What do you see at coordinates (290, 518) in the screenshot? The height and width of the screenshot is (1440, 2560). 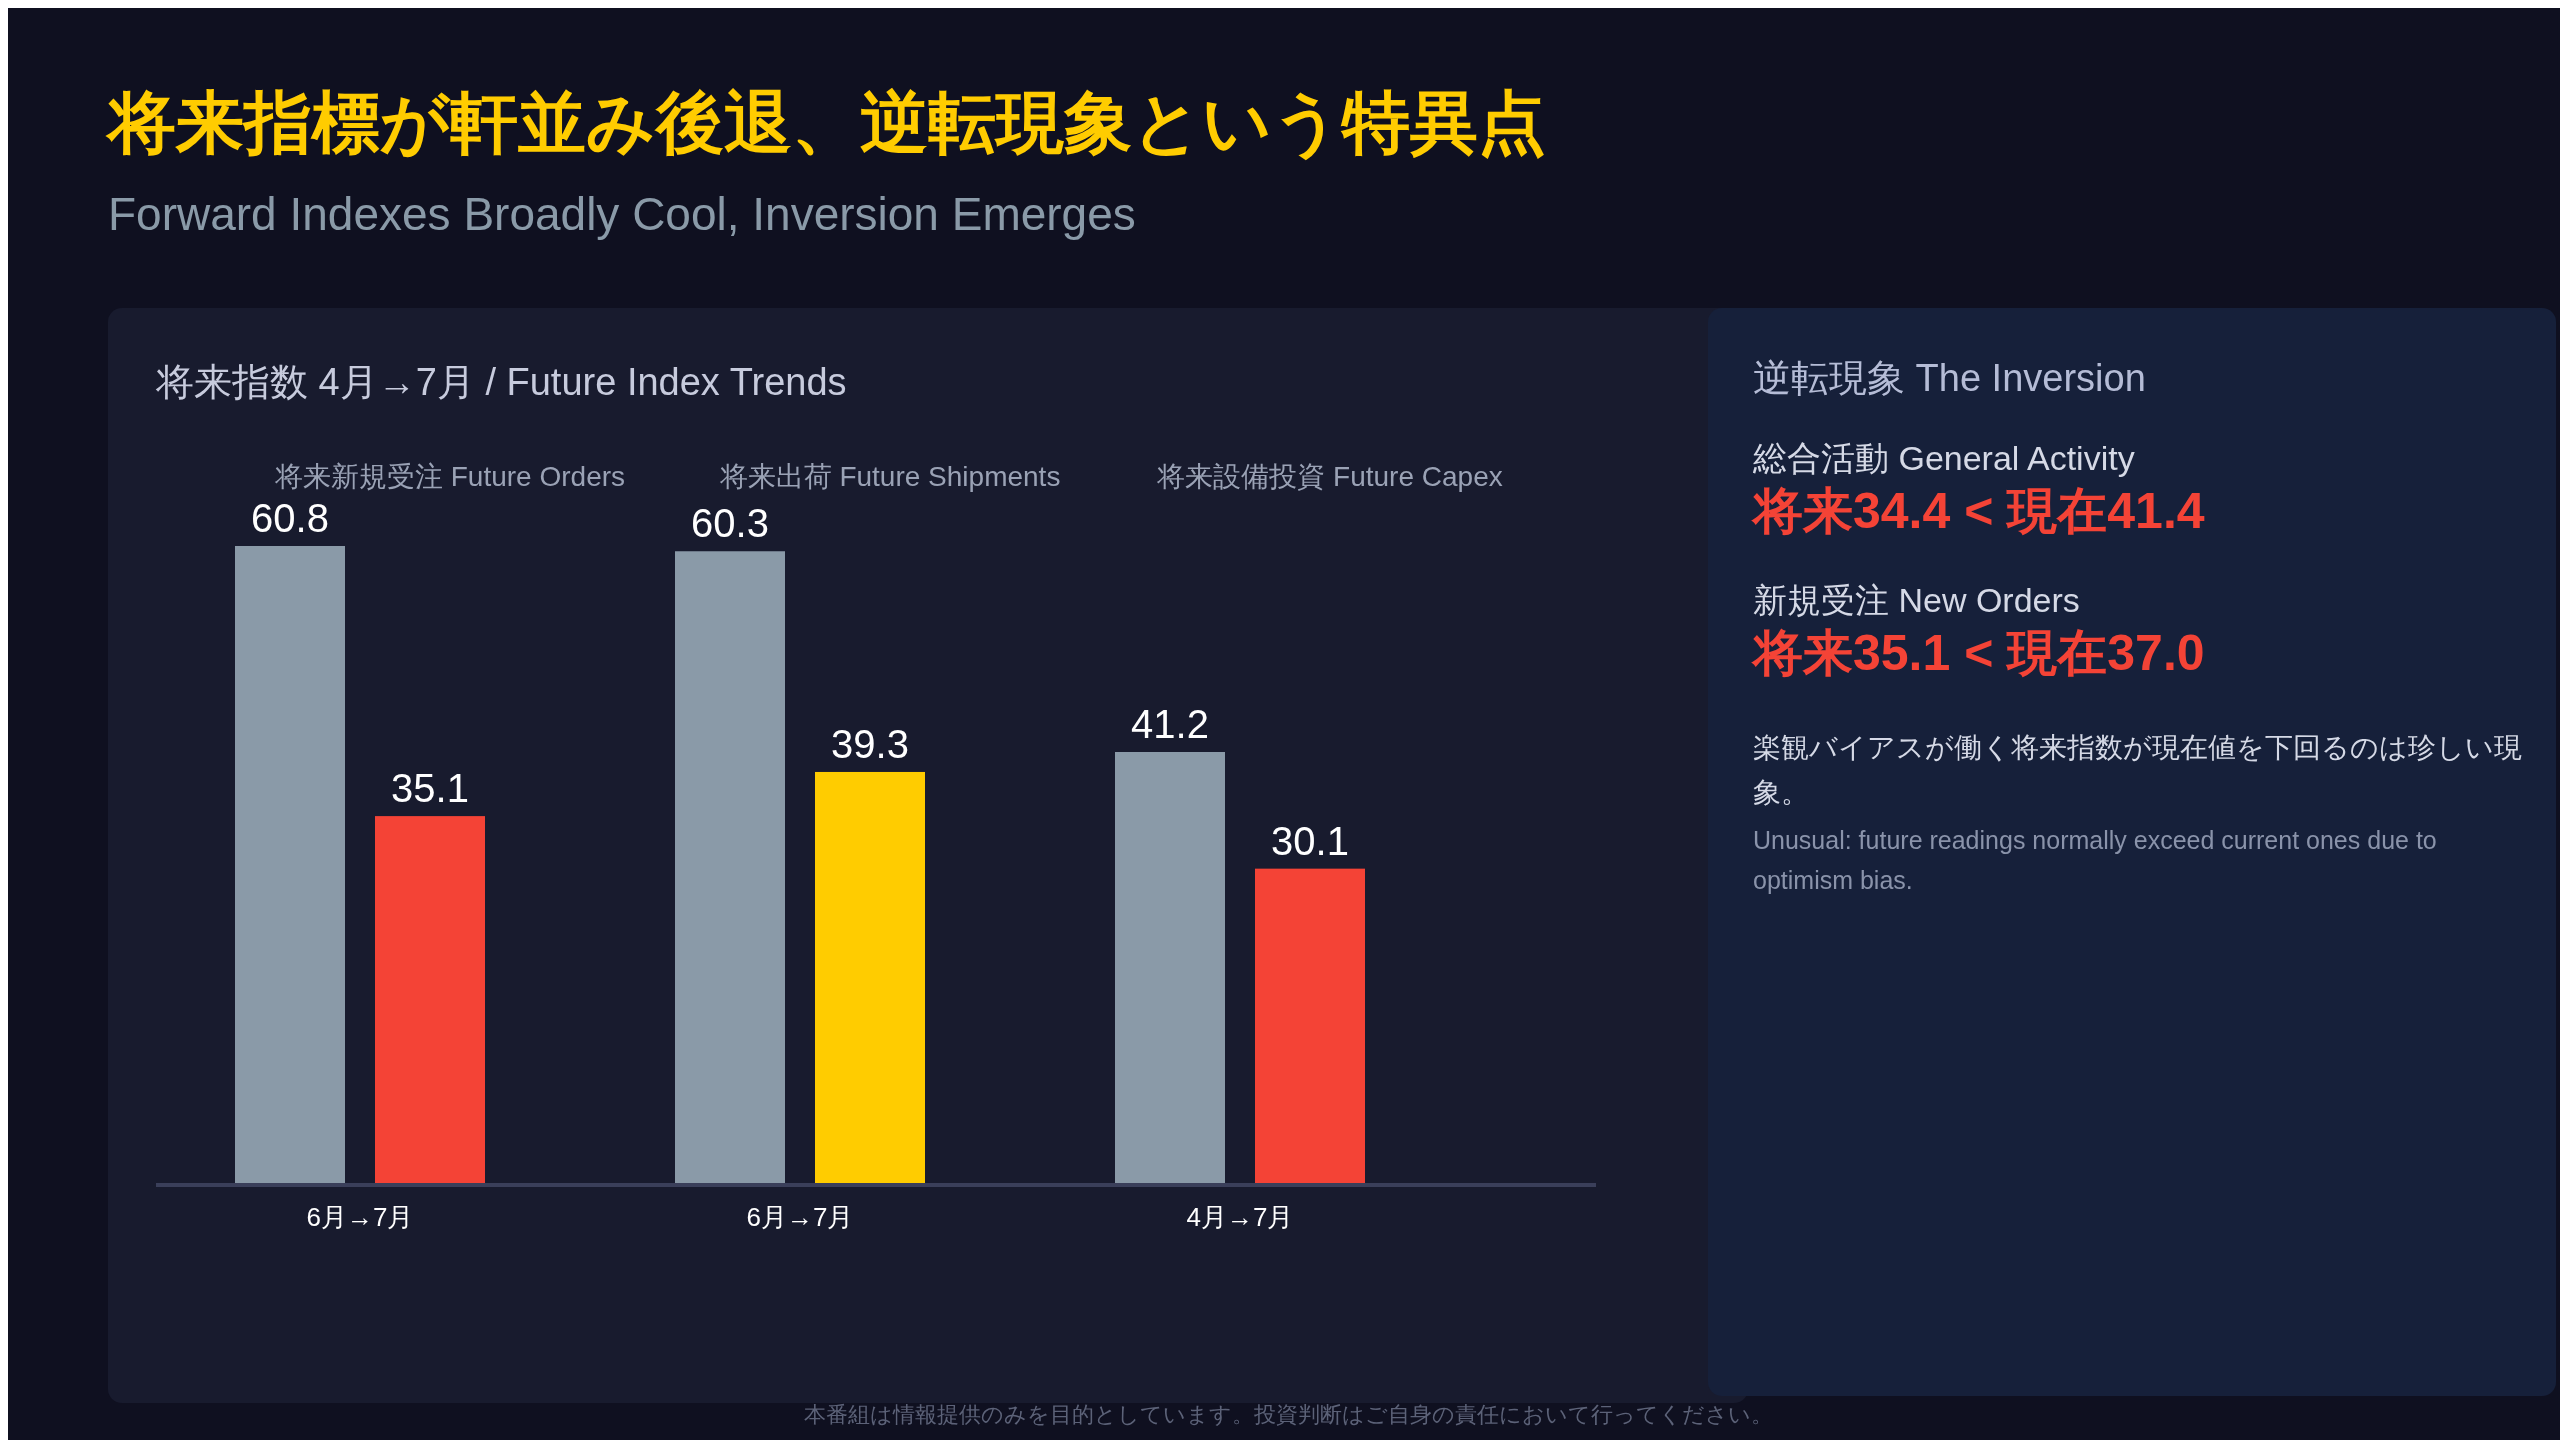 I see `data-label: 60.8` at bounding box center [290, 518].